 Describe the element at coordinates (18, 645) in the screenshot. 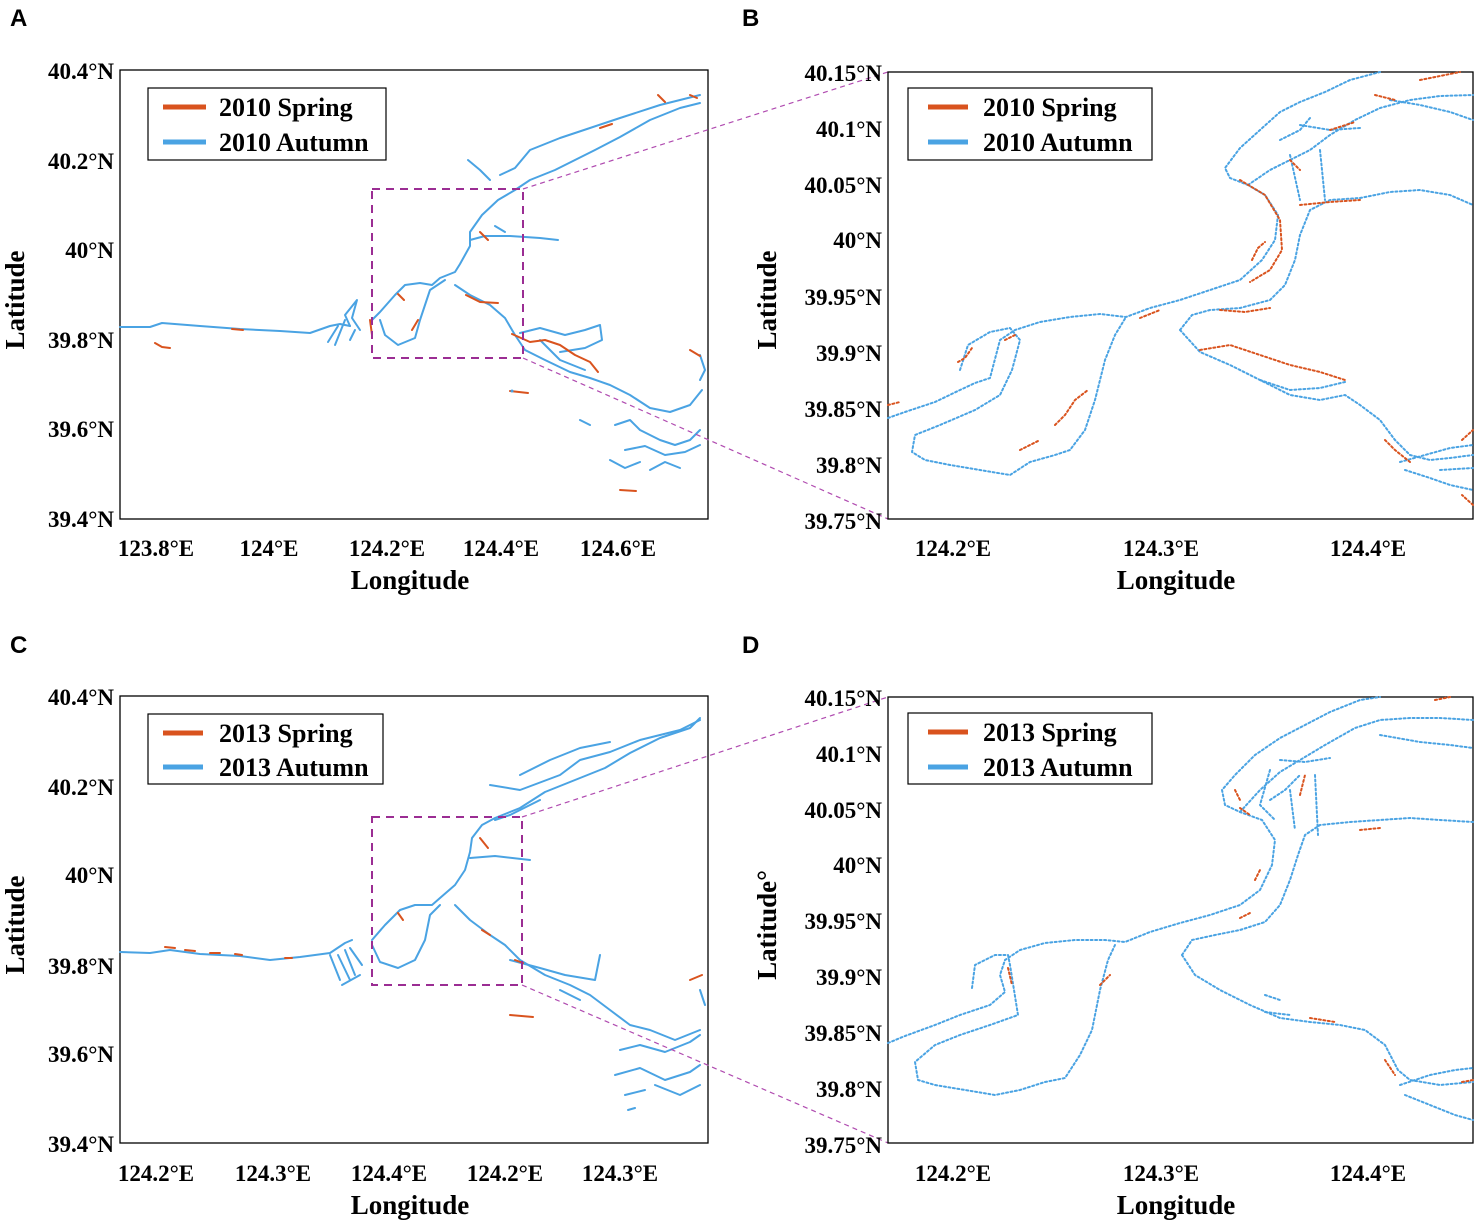

I see `panel-letter-c: C` at that location.